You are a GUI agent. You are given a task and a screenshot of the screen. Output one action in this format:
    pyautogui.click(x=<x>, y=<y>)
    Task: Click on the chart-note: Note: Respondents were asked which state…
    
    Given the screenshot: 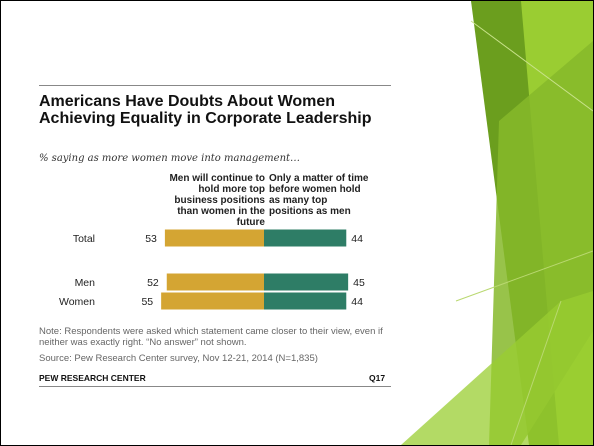 What is the action you would take?
    pyautogui.click(x=211, y=337)
    